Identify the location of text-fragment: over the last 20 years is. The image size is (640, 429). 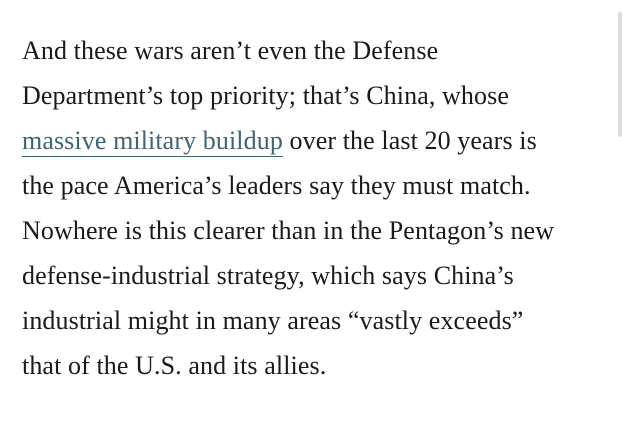
(409, 140).